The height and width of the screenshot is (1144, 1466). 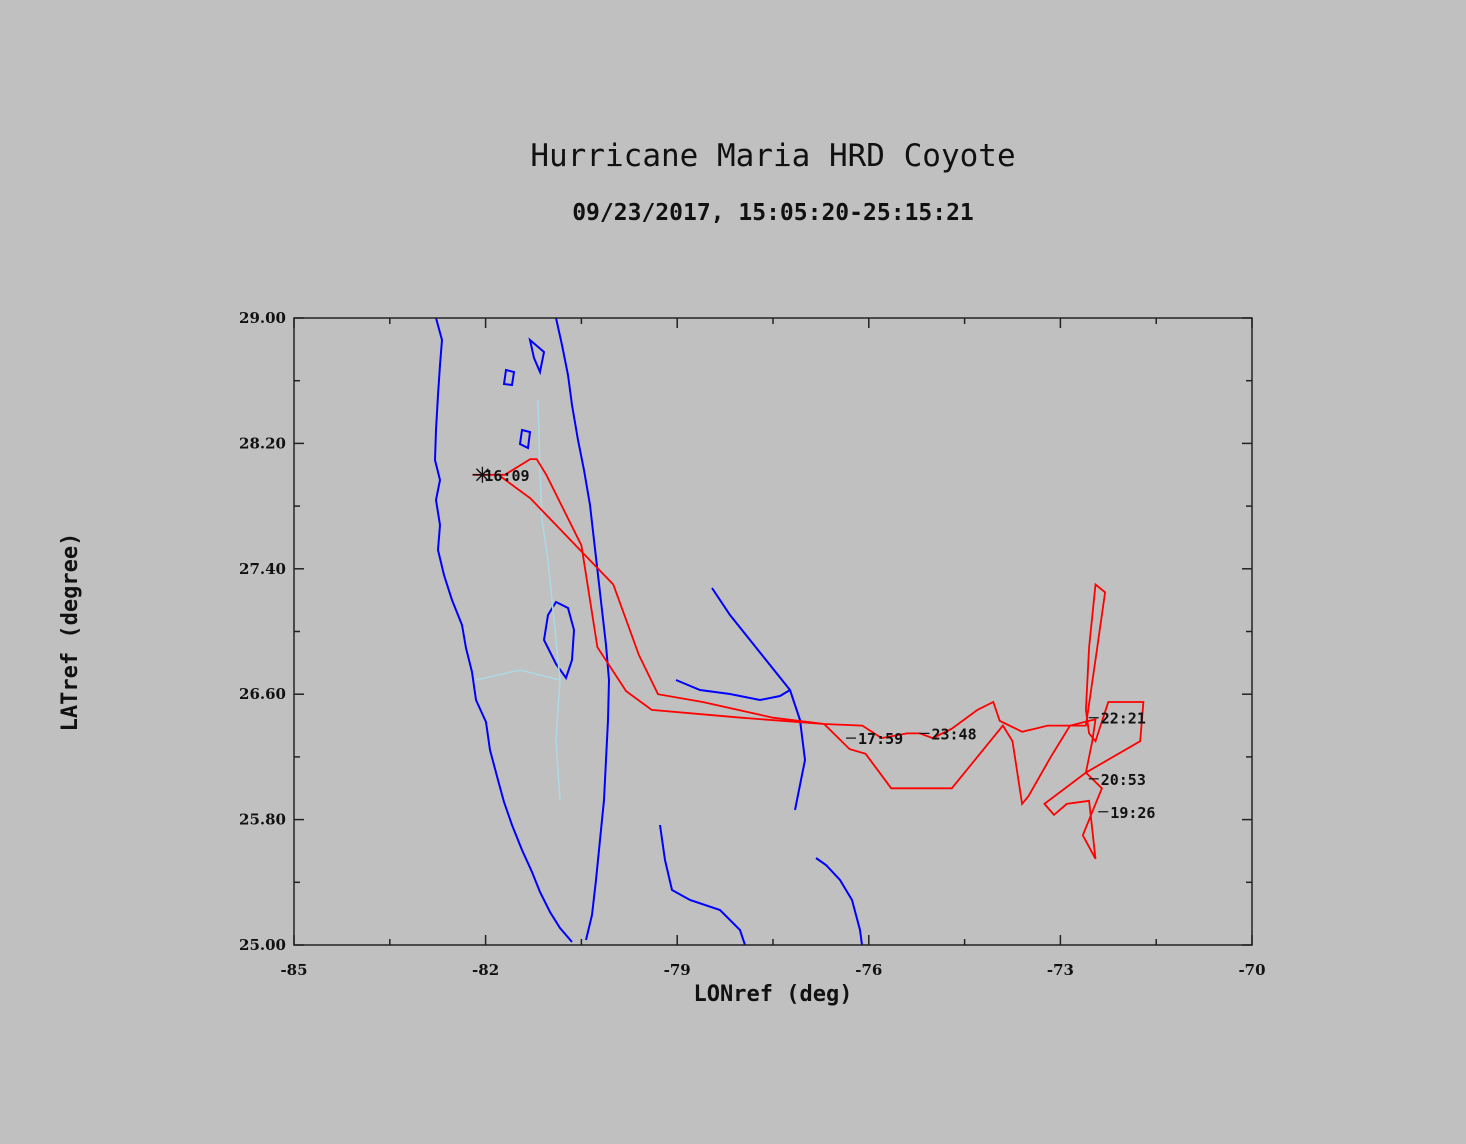 What do you see at coordinates (482, 474) in the screenshot?
I see `start-marker-icon` at bounding box center [482, 474].